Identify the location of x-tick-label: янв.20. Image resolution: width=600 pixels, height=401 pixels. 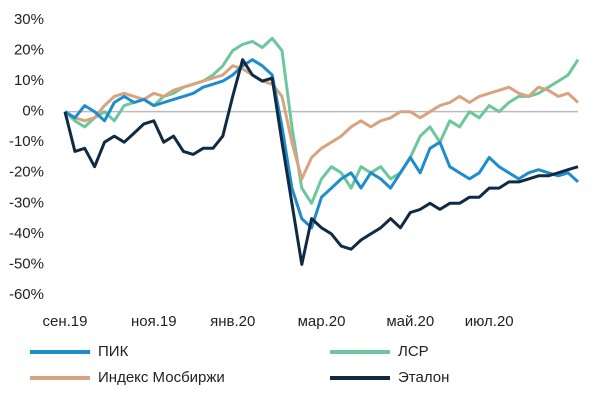
(232, 321).